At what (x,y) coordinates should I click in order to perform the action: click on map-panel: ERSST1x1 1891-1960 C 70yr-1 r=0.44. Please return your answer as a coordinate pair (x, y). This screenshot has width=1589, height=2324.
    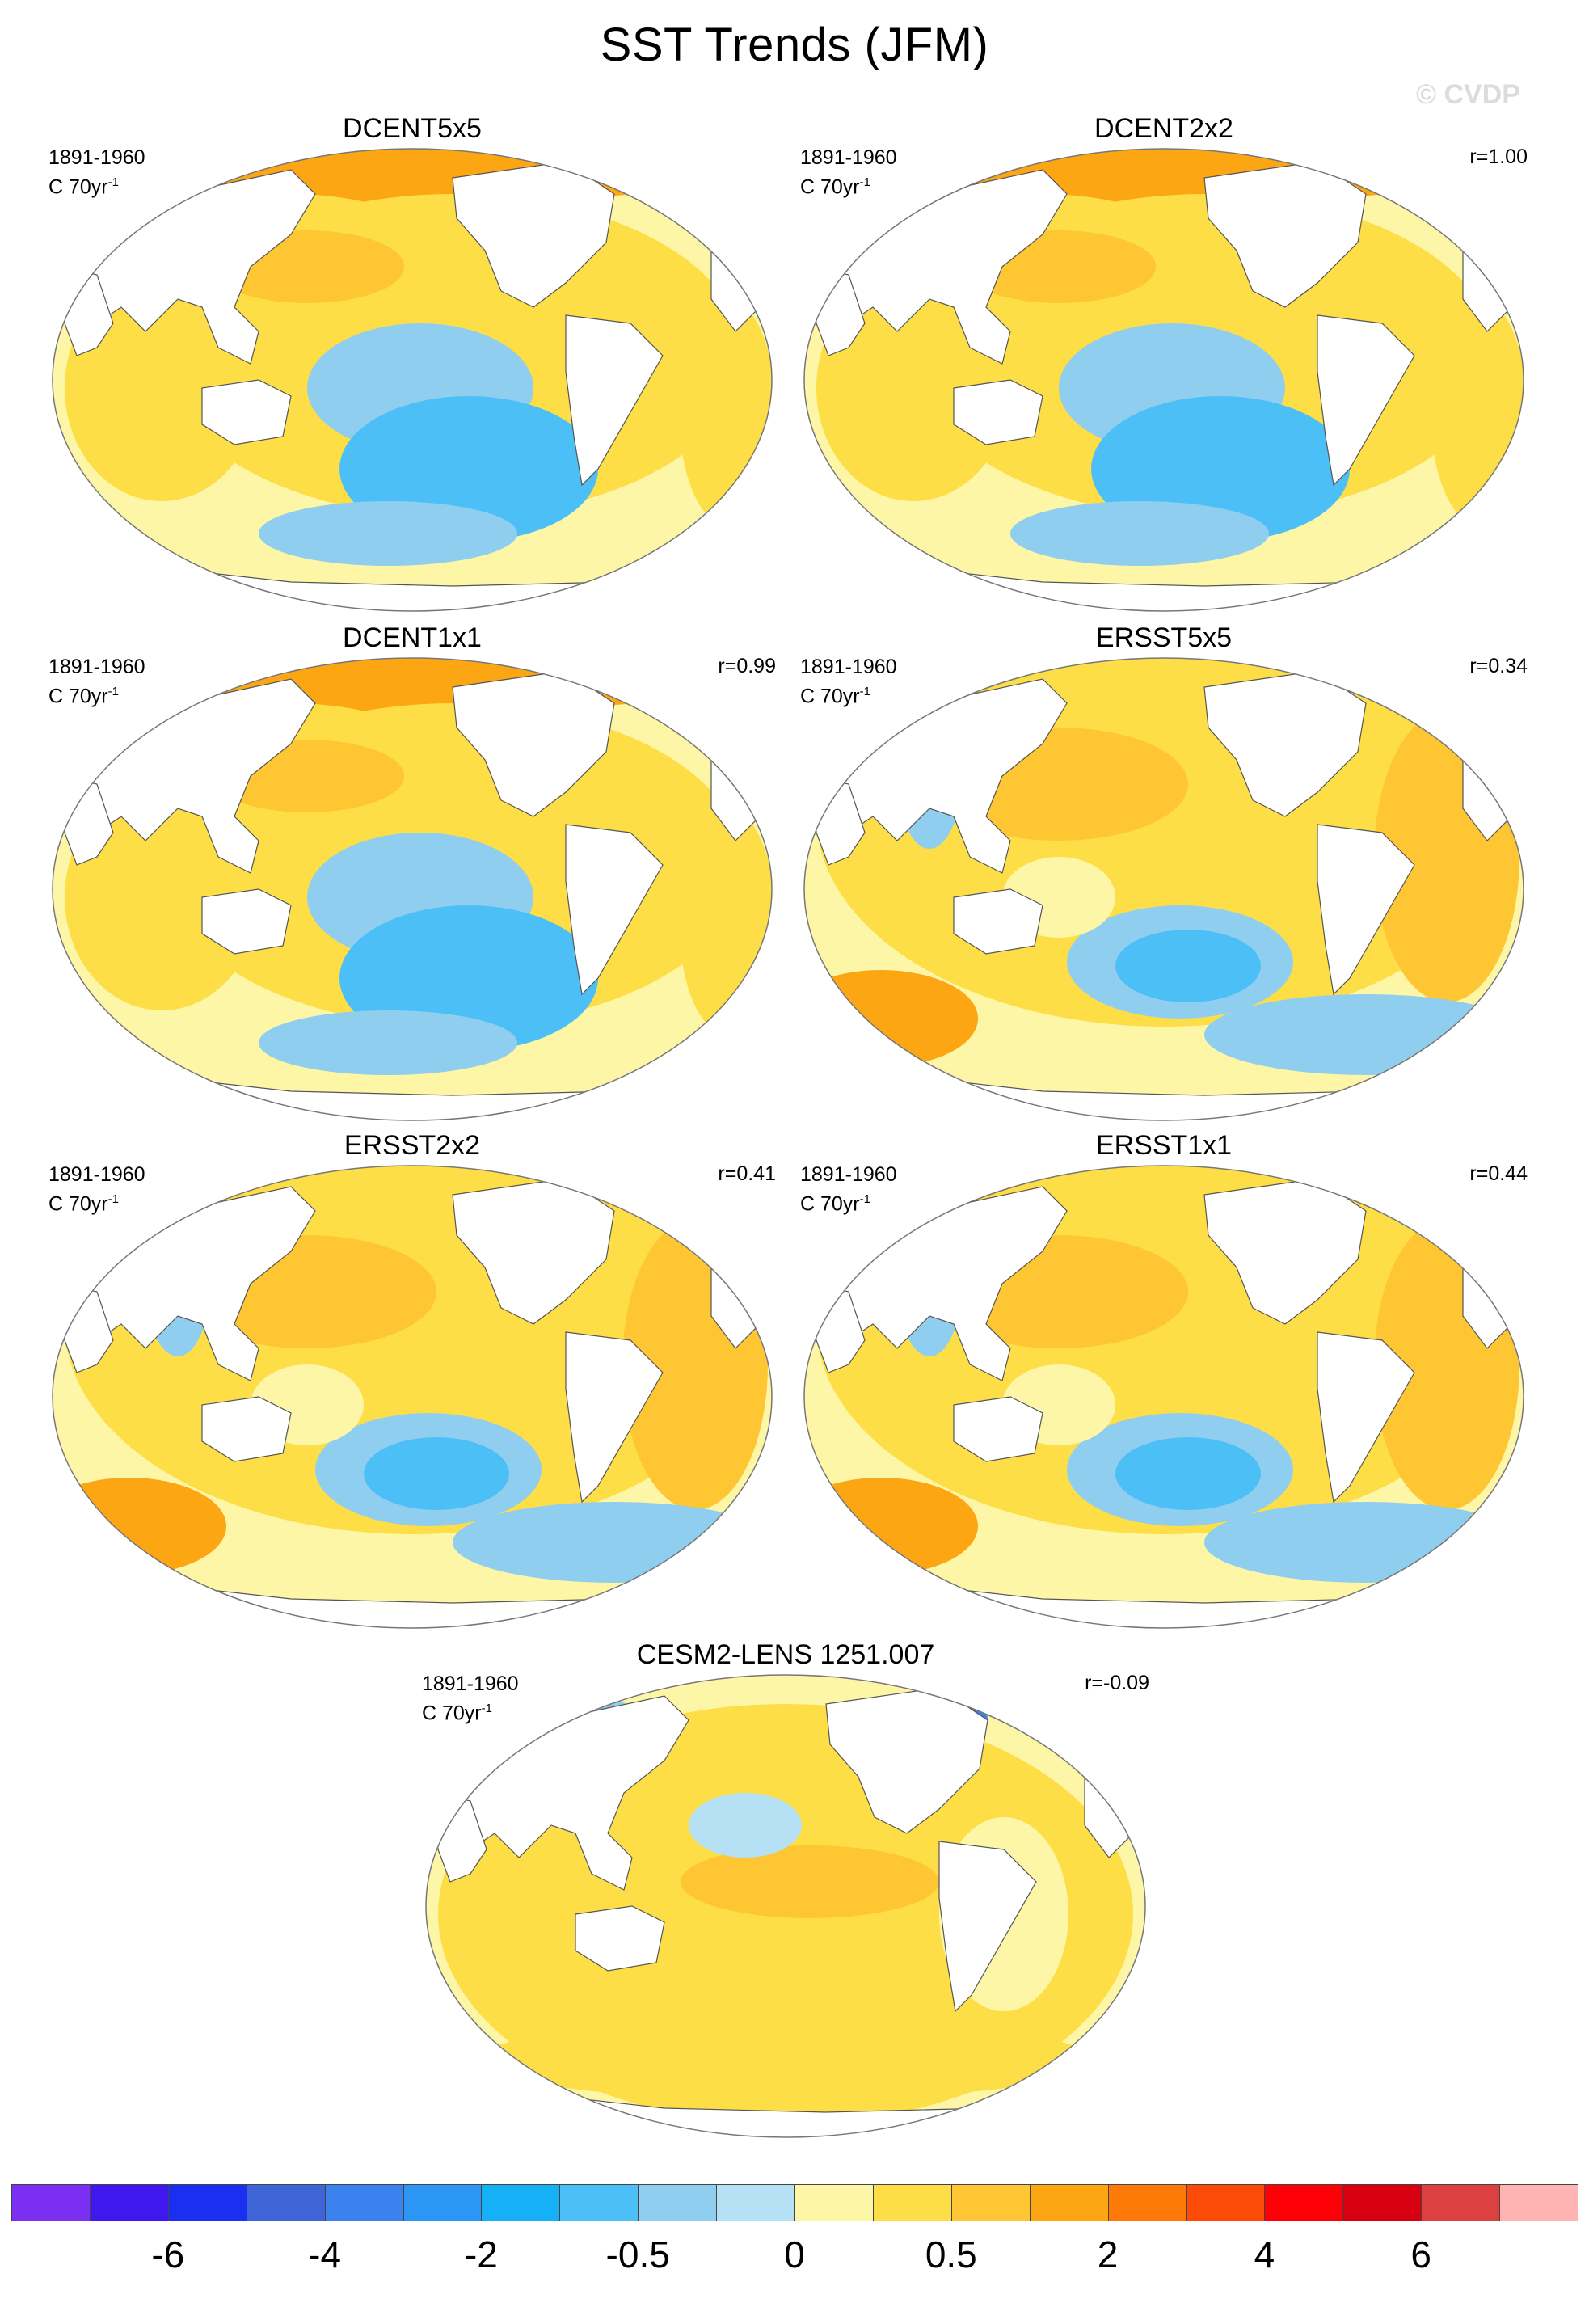
    Looking at the image, I should click on (1164, 1380).